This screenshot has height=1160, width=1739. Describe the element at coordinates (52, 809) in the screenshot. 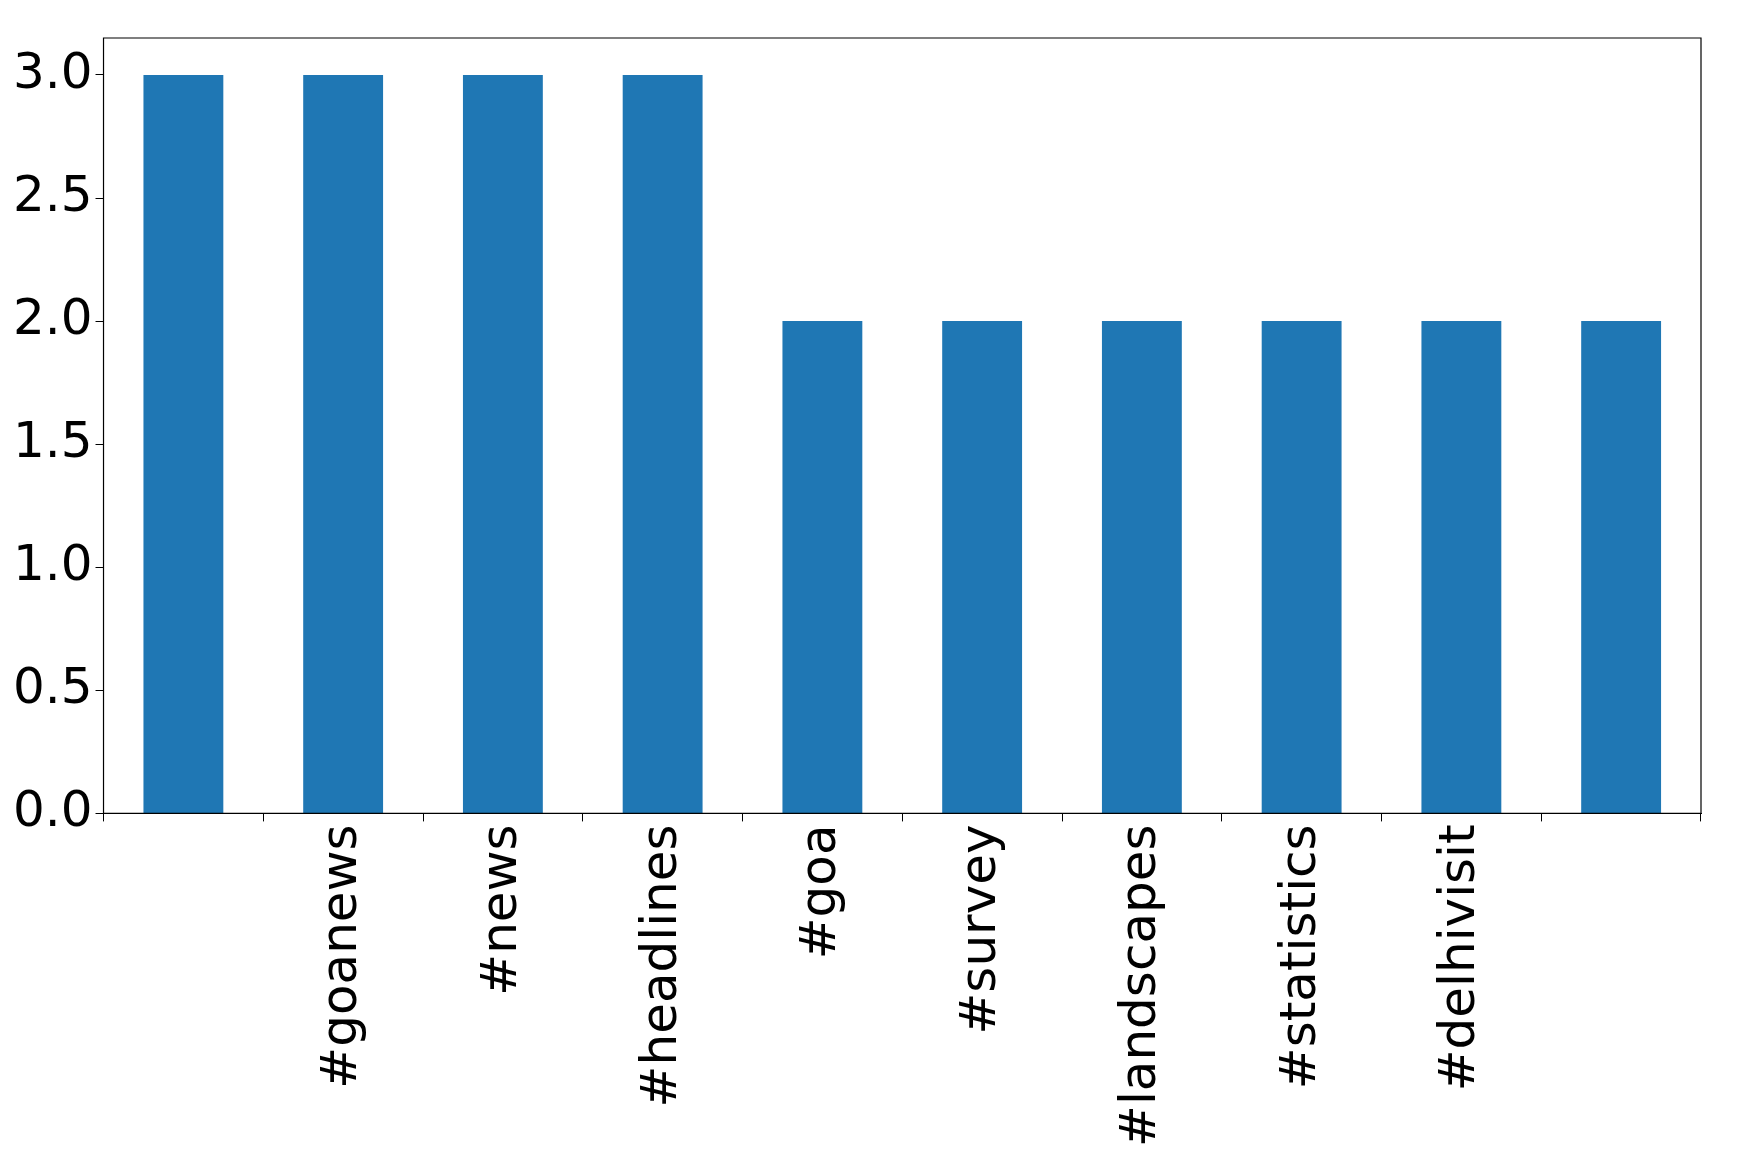

I see `y-tick-label: 0.0` at that location.